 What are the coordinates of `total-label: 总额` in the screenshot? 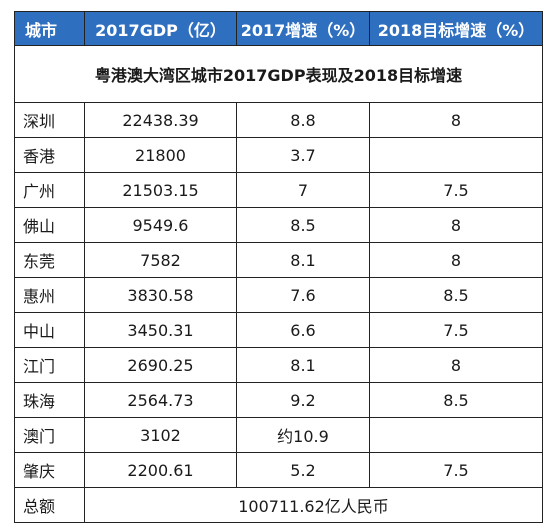 It's located at (49, 505).